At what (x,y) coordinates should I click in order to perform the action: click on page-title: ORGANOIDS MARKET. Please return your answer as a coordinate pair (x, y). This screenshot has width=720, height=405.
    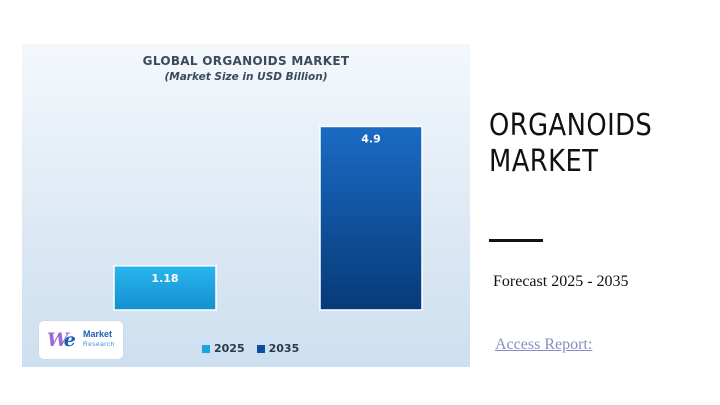
    Looking at the image, I should click on (583, 144).